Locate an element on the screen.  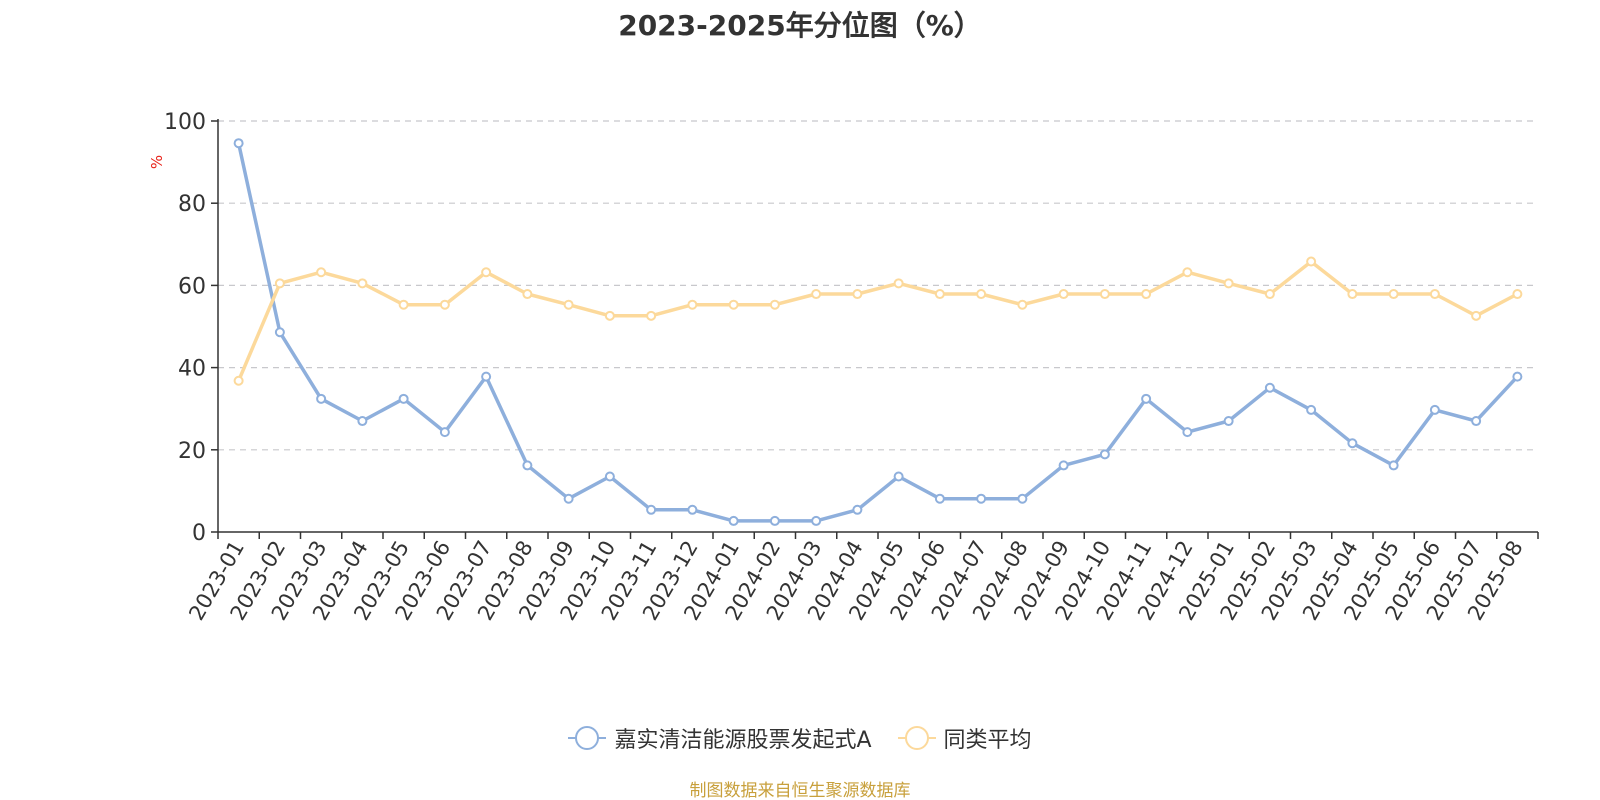
chart-title: 2023-2025年分位图（%） is located at coordinates (800, 25).